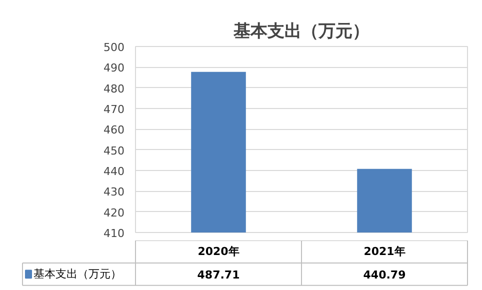 This screenshot has width=482, height=290. Describe the element at coordinates (114, 130) in the screenshot. I see `y-tick-label: 460` at that location.